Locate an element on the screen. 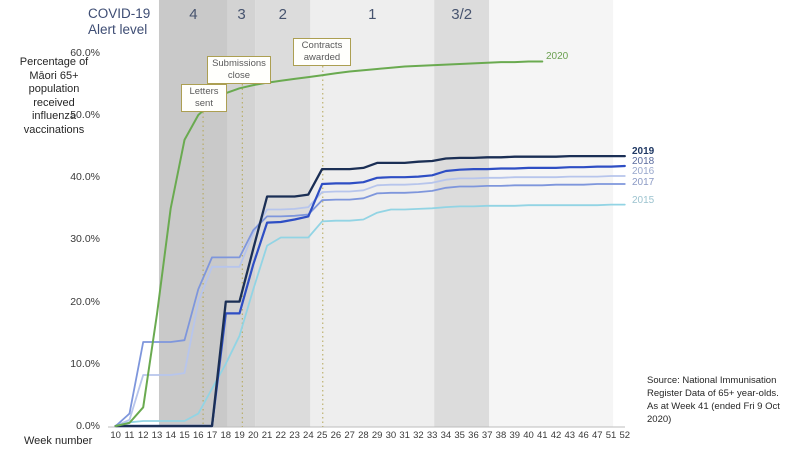 This screenshot has height=450, width=800. y-tick-label: 30.0% is located at coordinates (85, 239).